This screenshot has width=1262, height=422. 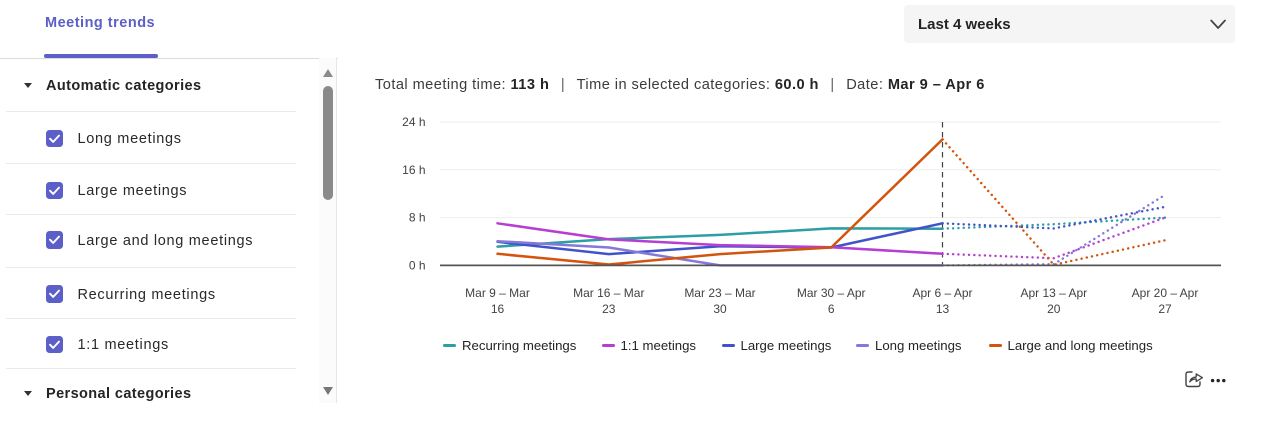 I want to click on svg-text: 16, so click(x=498, y=309).